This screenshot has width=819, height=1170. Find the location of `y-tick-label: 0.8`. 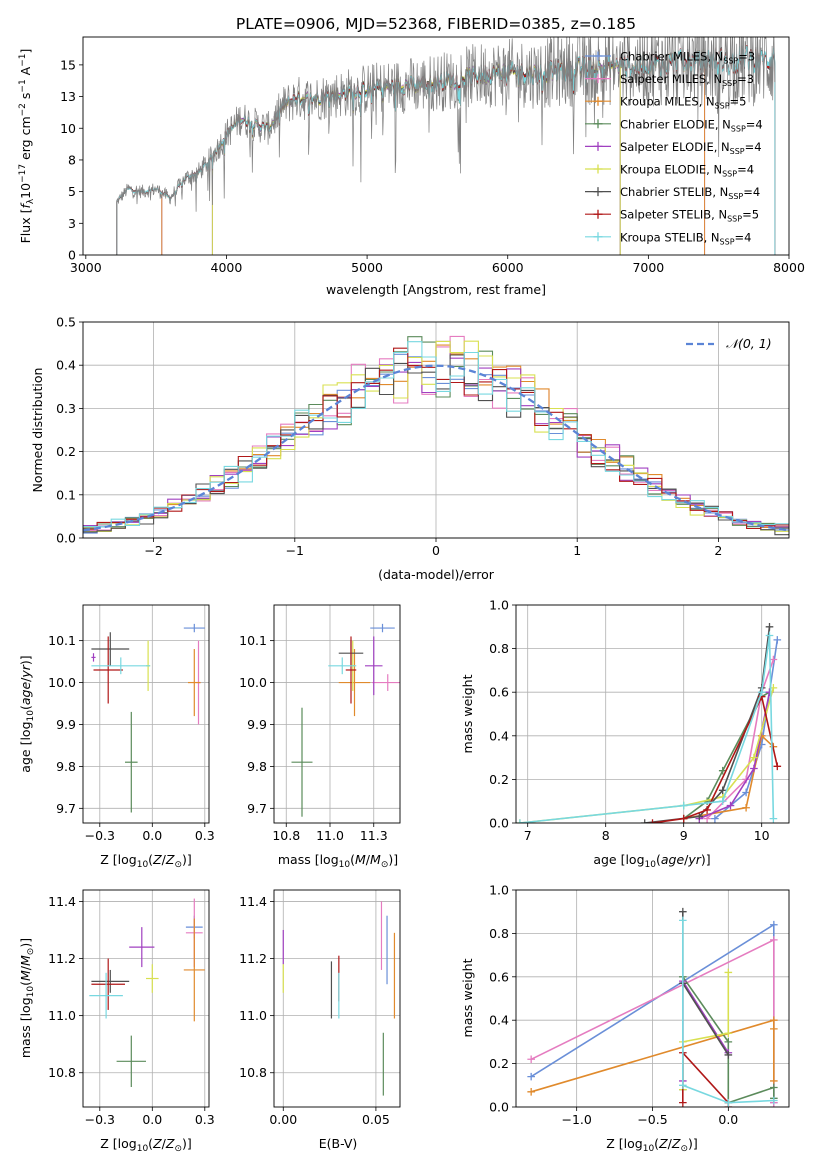

y-tick-label: 0.8 is located at coordinates (499, 648).